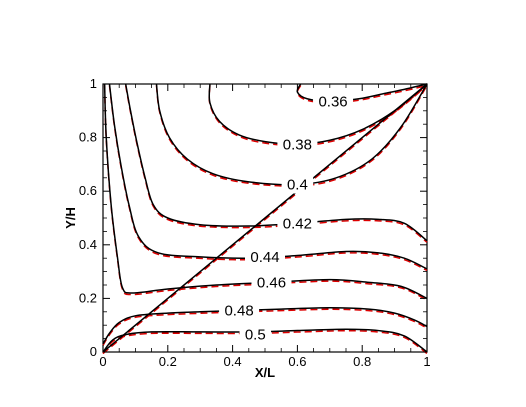 This screenshot has height=407, width=526. I want to click on y-tick-label: 0.6, so click(88, 190).